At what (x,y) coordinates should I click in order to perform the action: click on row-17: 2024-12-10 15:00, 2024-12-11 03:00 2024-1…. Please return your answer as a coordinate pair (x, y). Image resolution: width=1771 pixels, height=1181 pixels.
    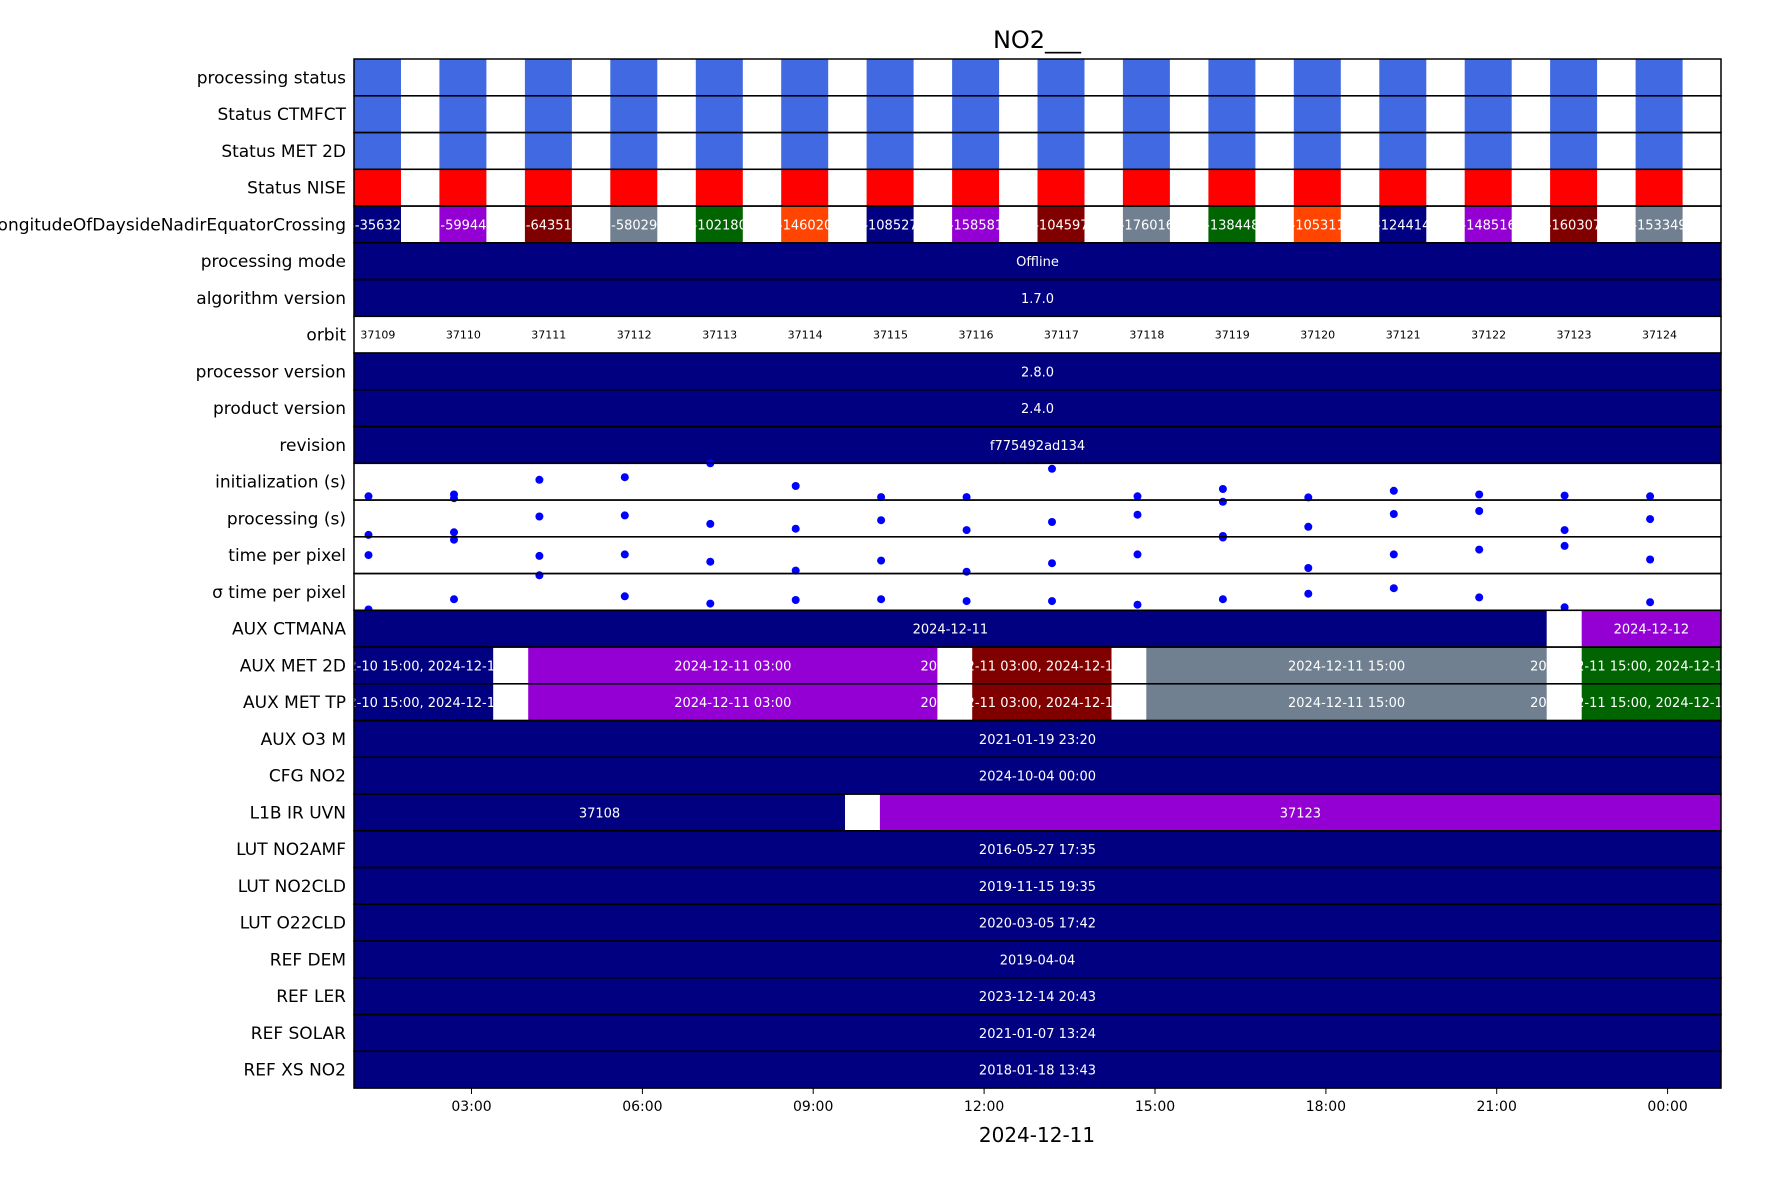
    Looking at the image, I should click on (1037, 702).